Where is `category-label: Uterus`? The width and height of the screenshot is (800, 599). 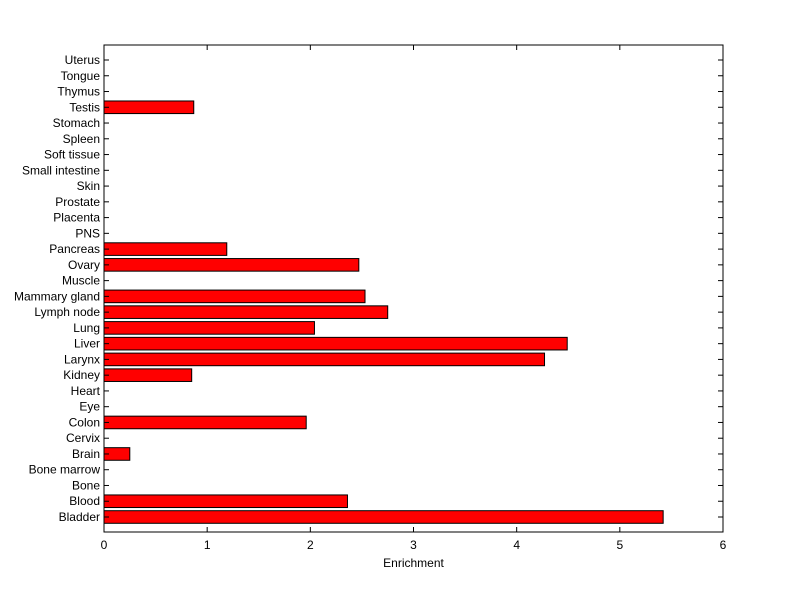 category-label: Uterus is located at coordinates (82, 60).